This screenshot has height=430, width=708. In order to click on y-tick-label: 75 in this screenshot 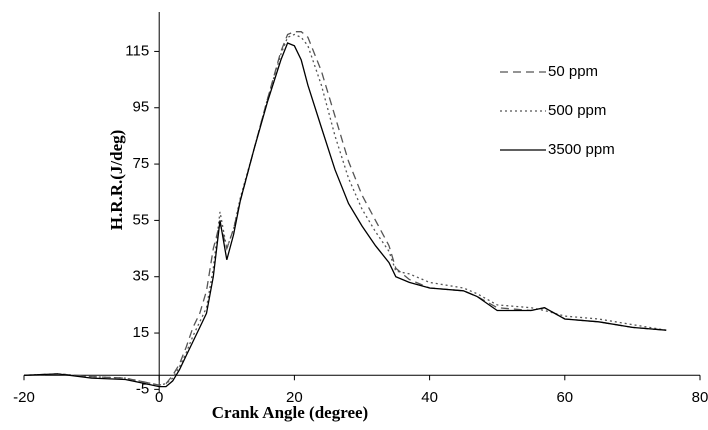, I will do `click(141, 163)`.